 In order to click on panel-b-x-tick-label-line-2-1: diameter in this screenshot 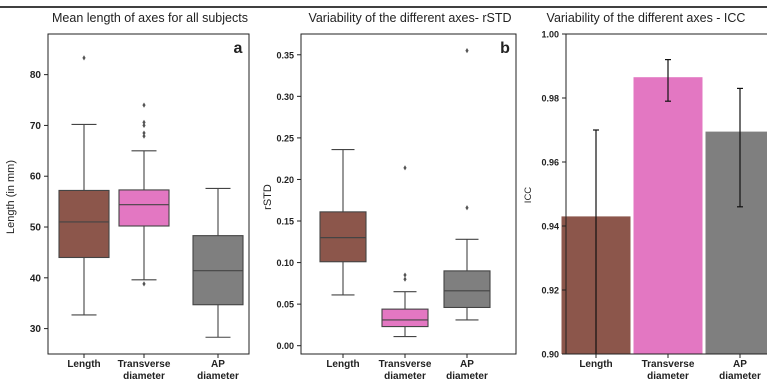, I will do `click(467, 375)`.